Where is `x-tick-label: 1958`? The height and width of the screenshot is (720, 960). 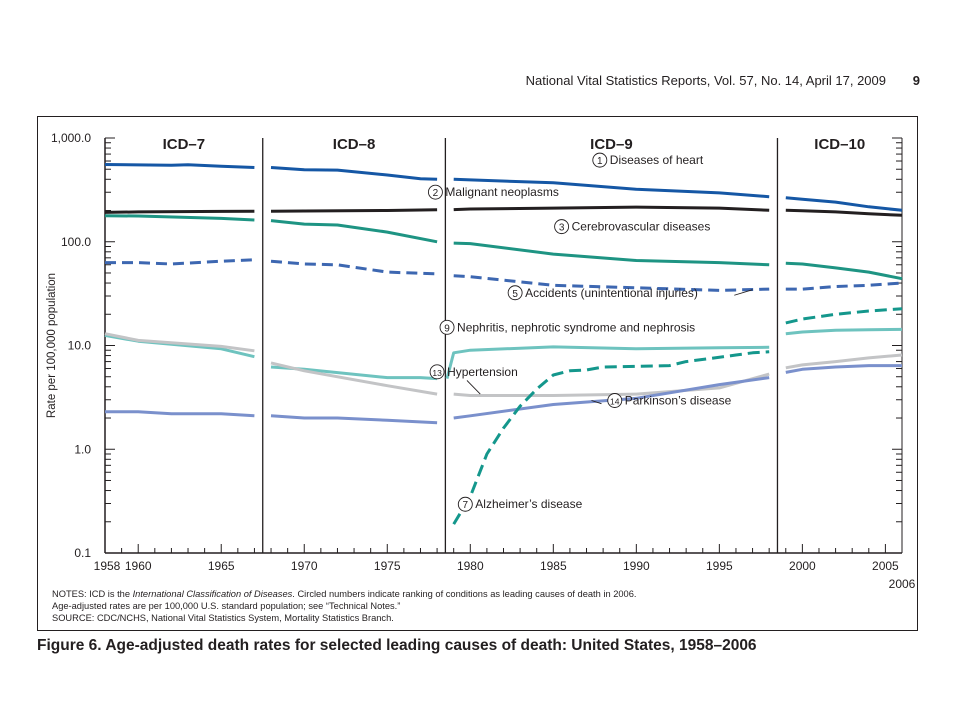 x-tick-label: 1958 is located at coordinates (107, 566).